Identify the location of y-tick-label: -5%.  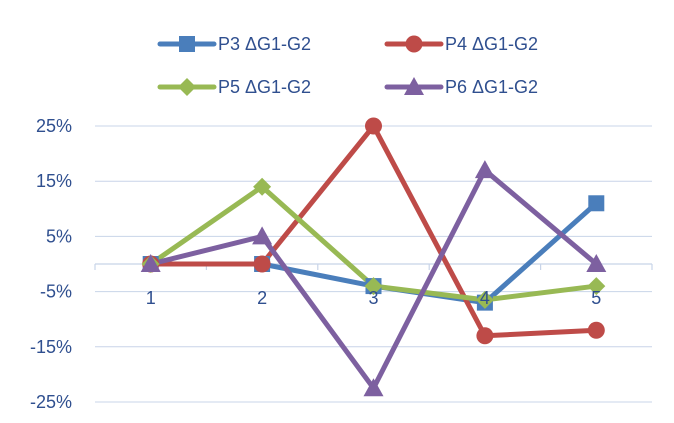
(56, 292).